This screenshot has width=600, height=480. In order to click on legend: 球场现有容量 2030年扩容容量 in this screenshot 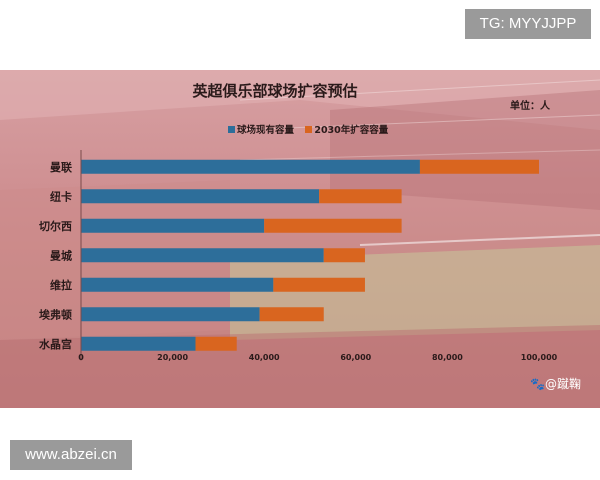, I will do `click(312, 129)`.